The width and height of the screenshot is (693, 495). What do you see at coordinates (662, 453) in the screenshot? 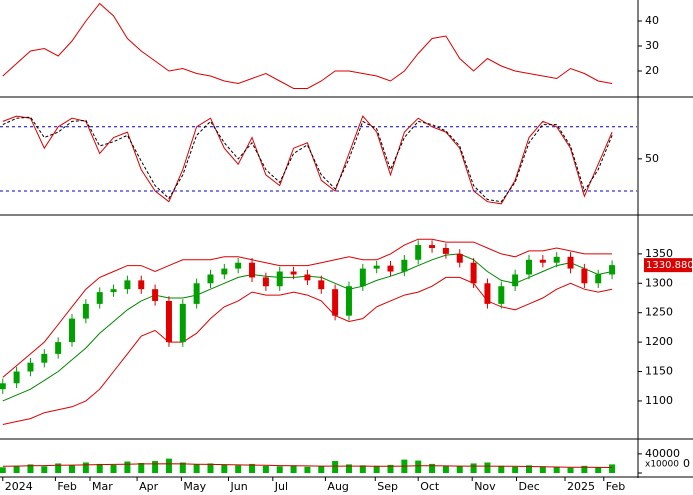
I see `y-tick-label: 40000` at bounding box center [662, 453].